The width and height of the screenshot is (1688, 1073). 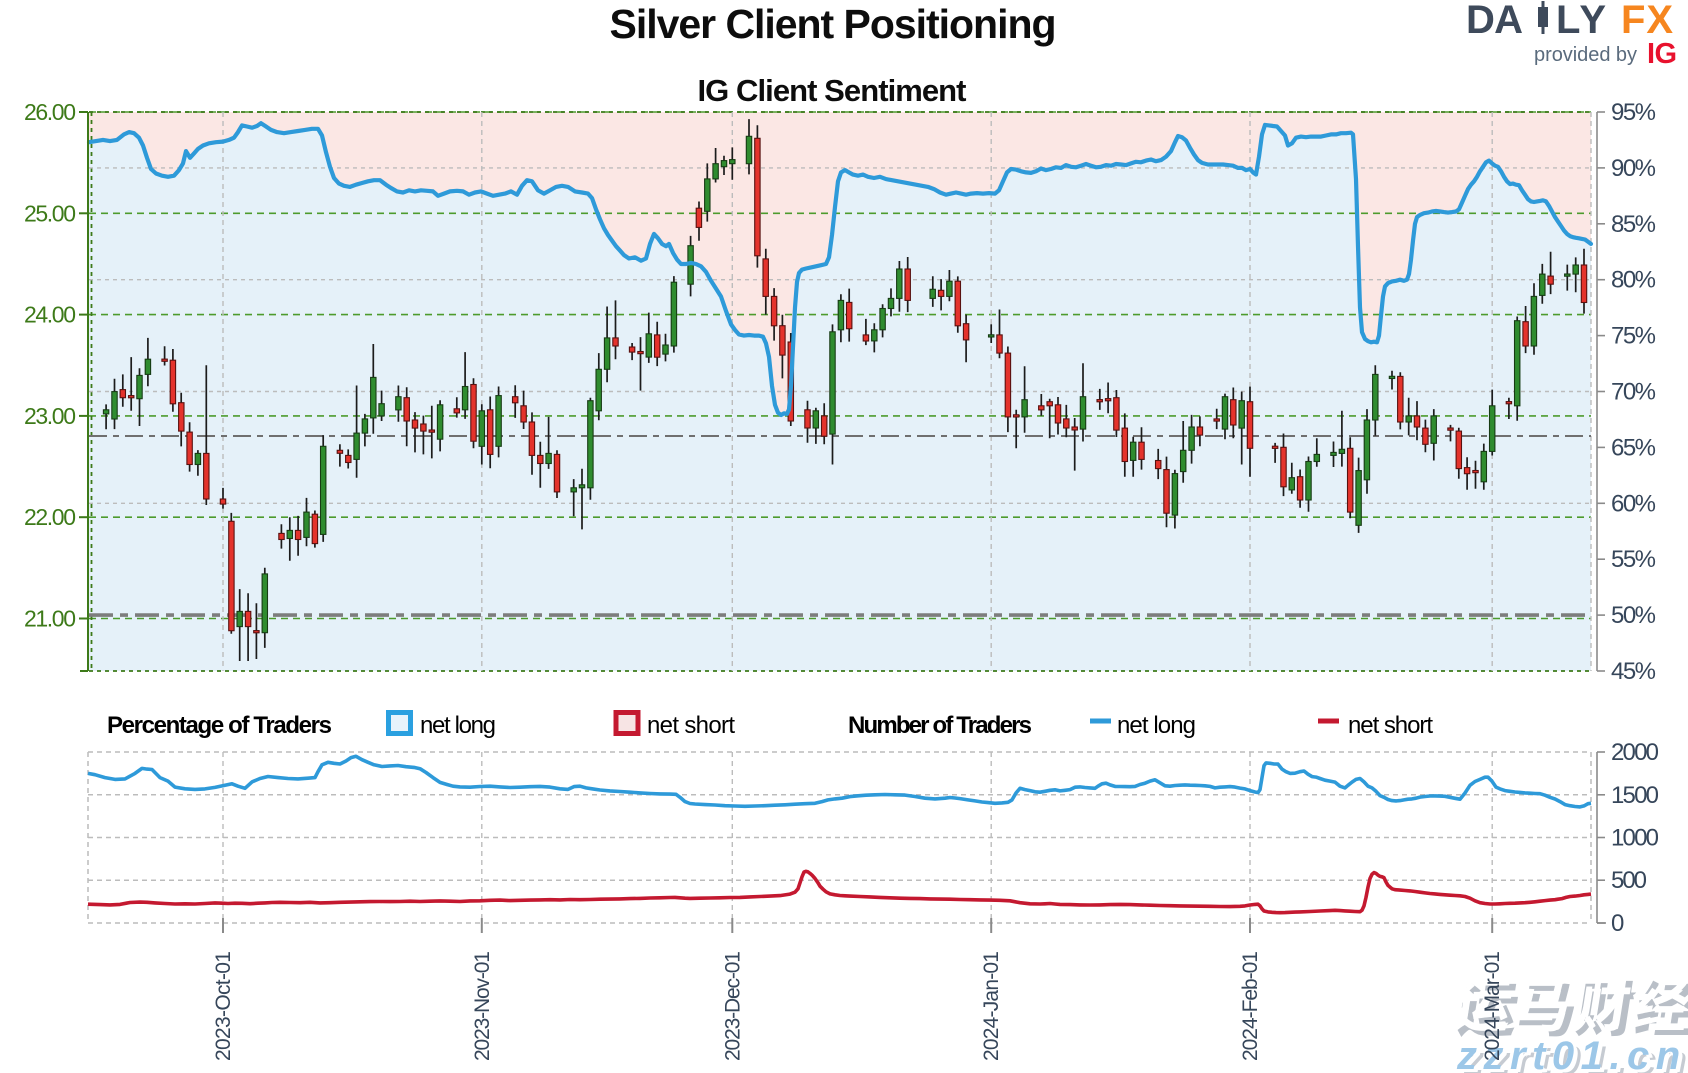 What do you see at coordinates (1633, 280) in the screenshot?
I see `svg-text: 80%` at bounding box center [1633, 280].